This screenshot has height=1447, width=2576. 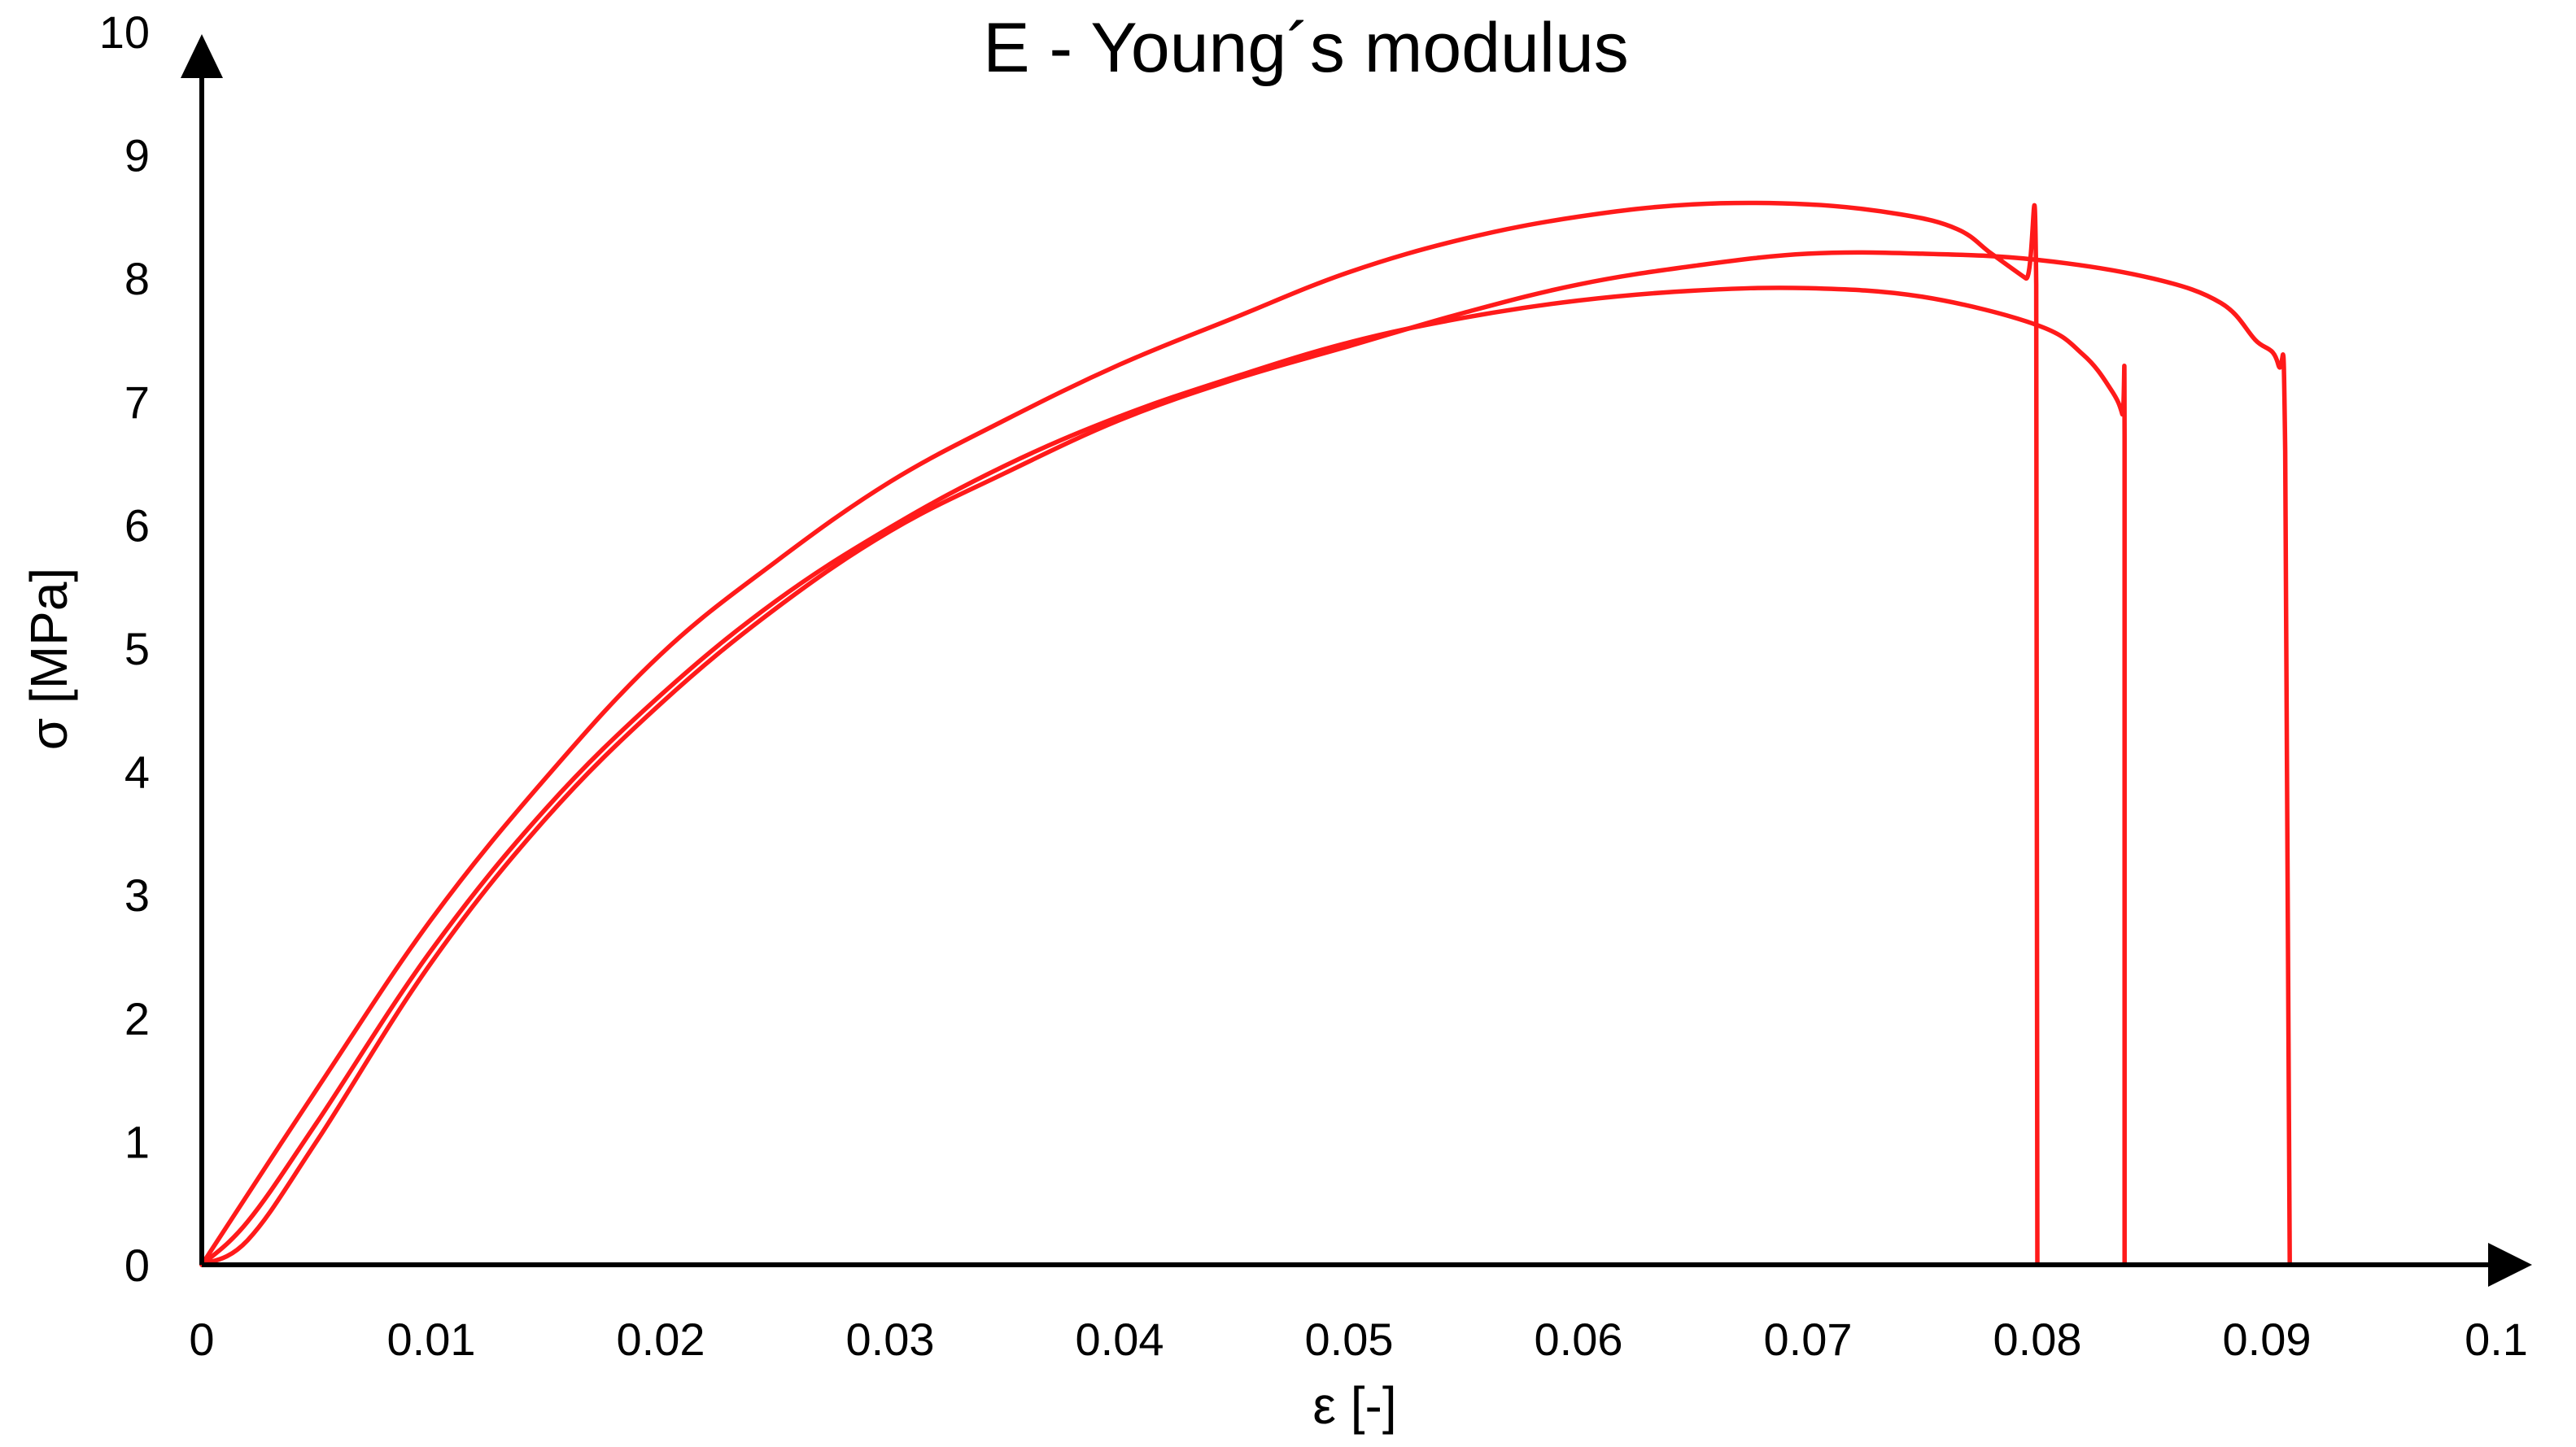 I want to click on x-tick-label: 0.09, so click(x=2267, y=1340).